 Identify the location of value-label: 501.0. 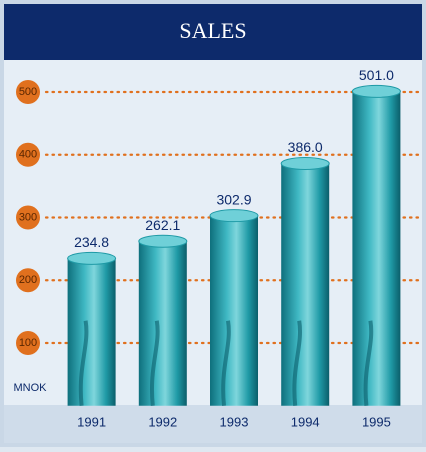
(376, 75).